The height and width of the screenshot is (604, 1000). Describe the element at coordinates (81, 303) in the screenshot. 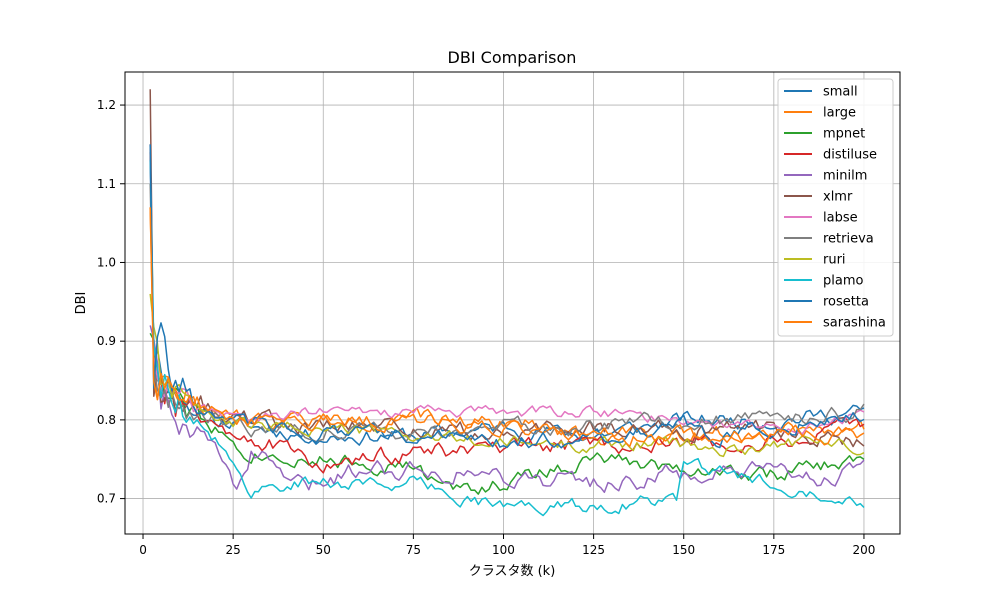

I see `y-axis-label: DBI` at that location.